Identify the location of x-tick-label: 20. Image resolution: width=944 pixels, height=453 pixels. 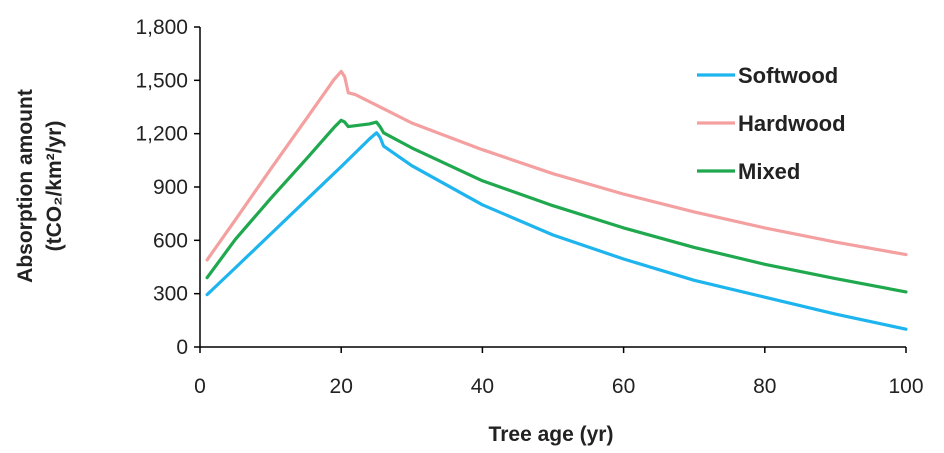
(341, 386).